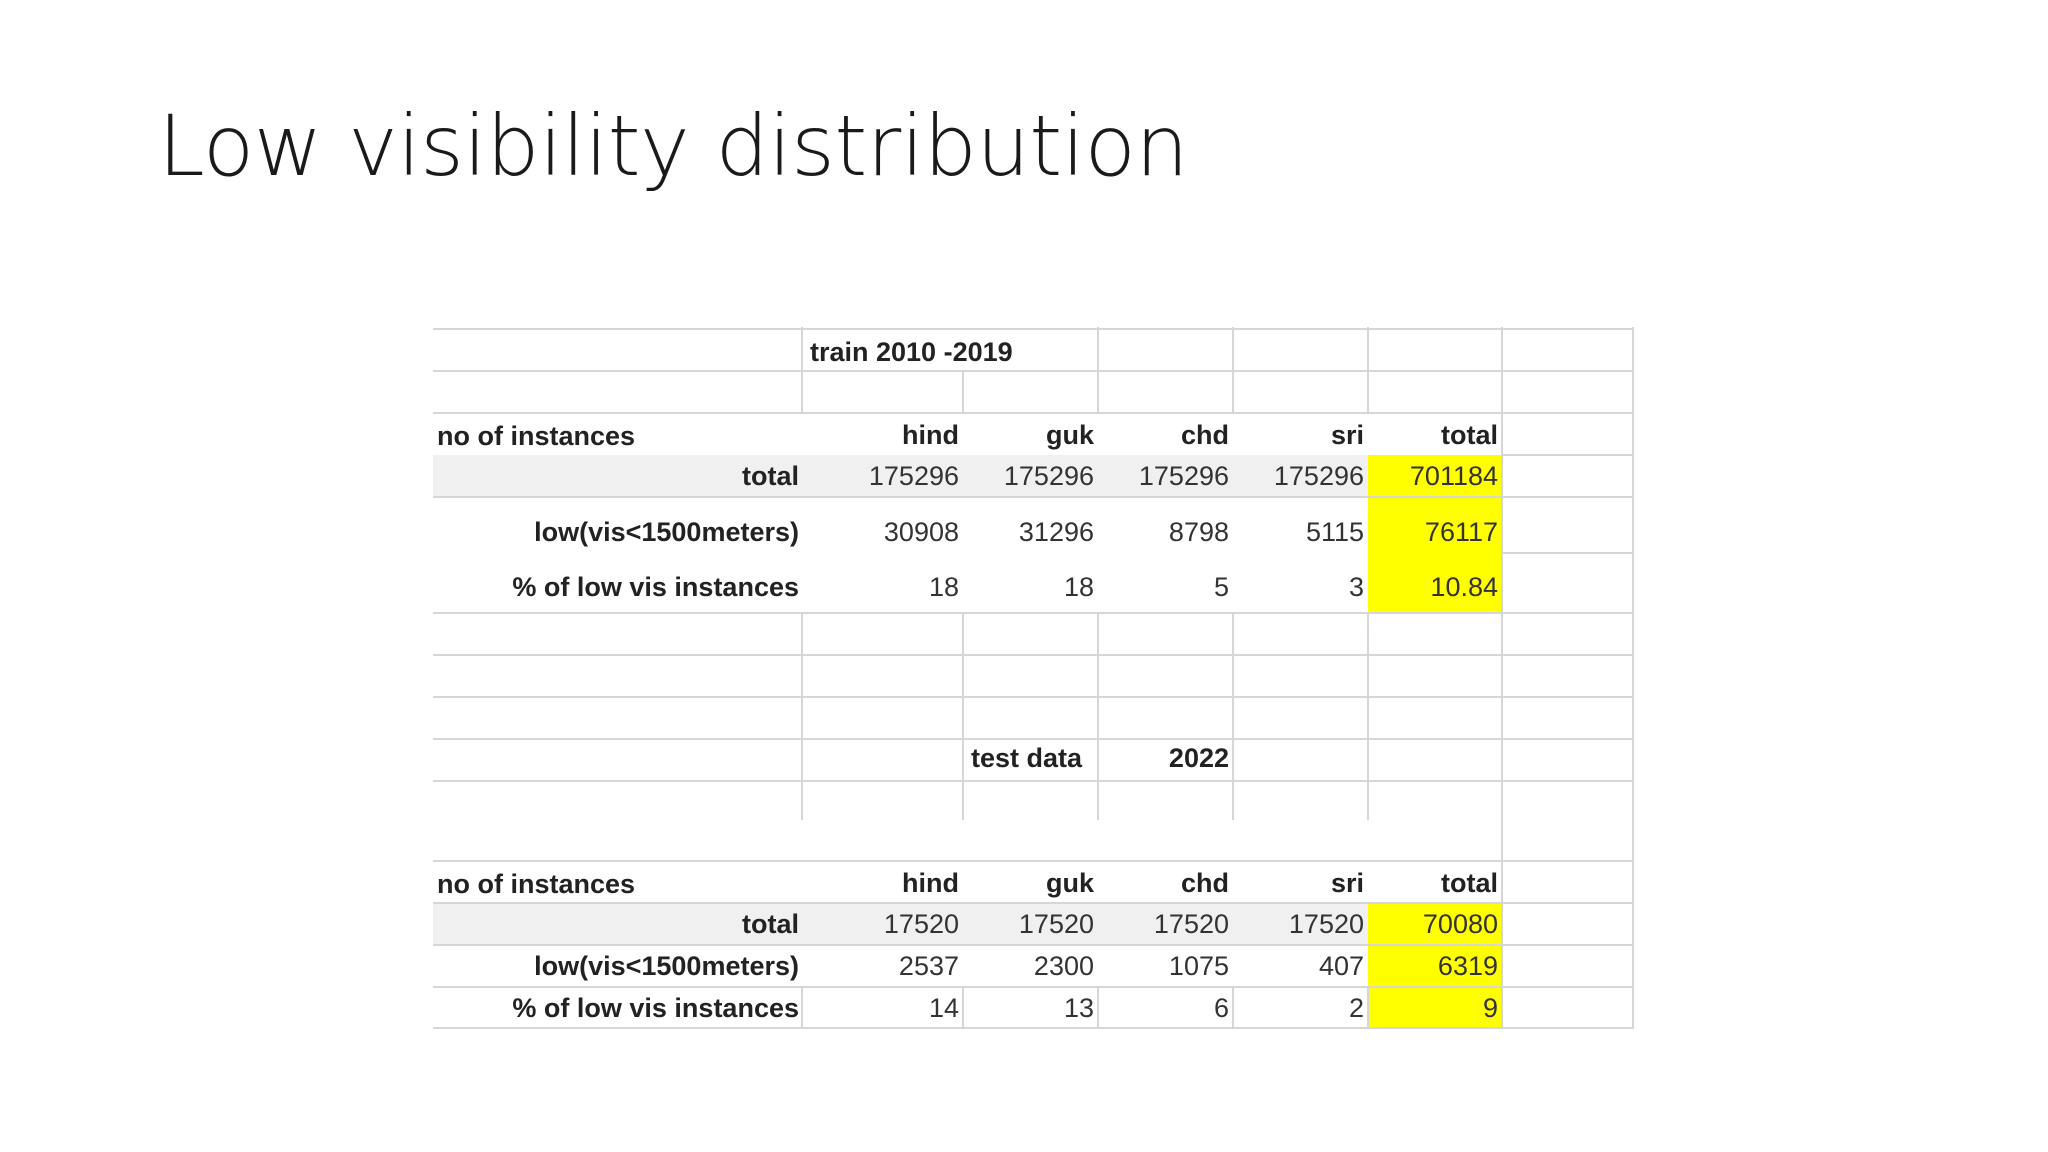 The image size is (2048, 1152). Describe the element at coordinates (1356, 587) in the screenshot. I see `train-pct-sri: 3` at that location.